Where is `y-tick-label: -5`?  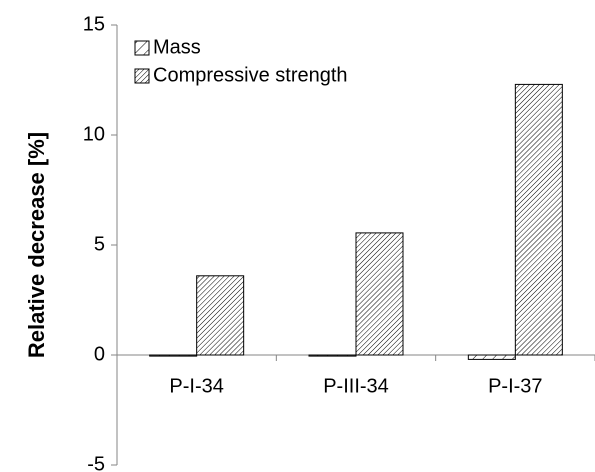
y-tick-label: -5 is located at coordinates (96, 462).